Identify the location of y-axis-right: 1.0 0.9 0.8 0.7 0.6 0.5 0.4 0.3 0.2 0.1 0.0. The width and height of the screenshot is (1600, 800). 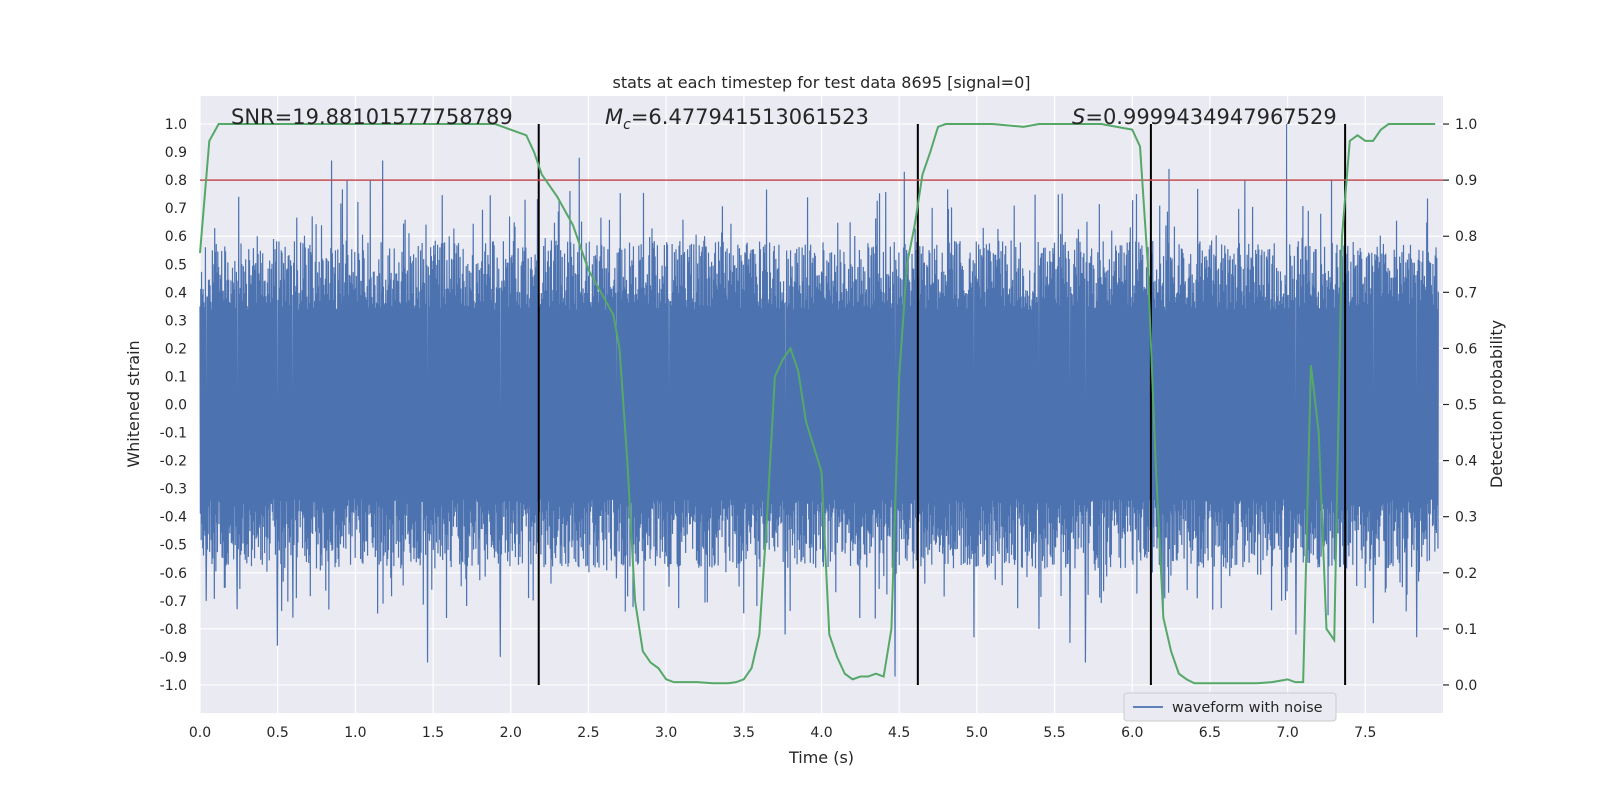
(1460, 405).